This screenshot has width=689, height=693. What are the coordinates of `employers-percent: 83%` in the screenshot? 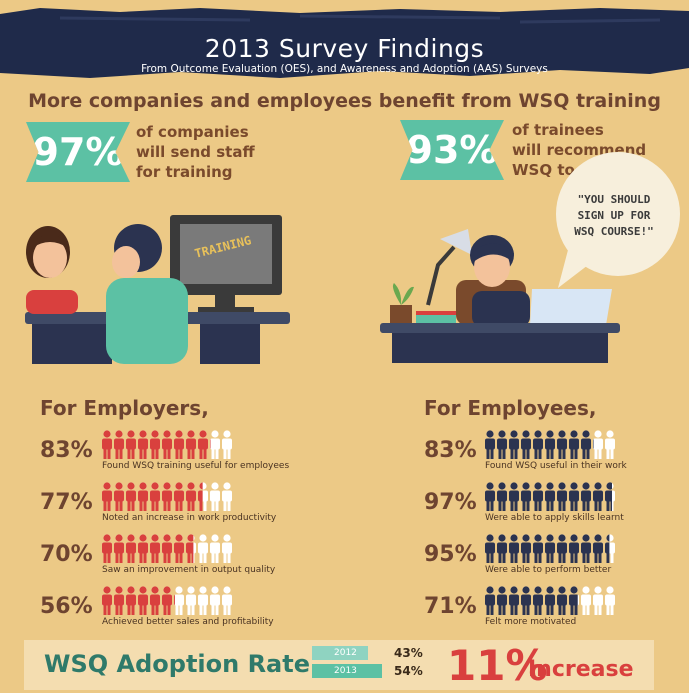 It's located at (66, 450).